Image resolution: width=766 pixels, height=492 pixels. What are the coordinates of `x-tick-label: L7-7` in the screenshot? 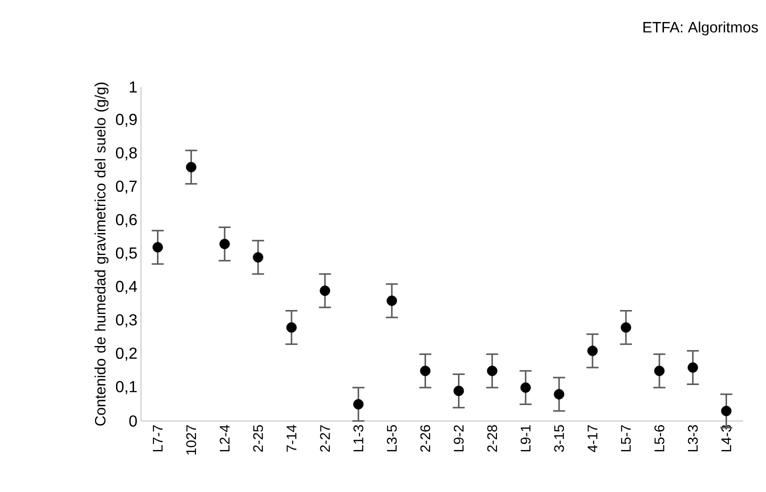 It's located at (157, 438).